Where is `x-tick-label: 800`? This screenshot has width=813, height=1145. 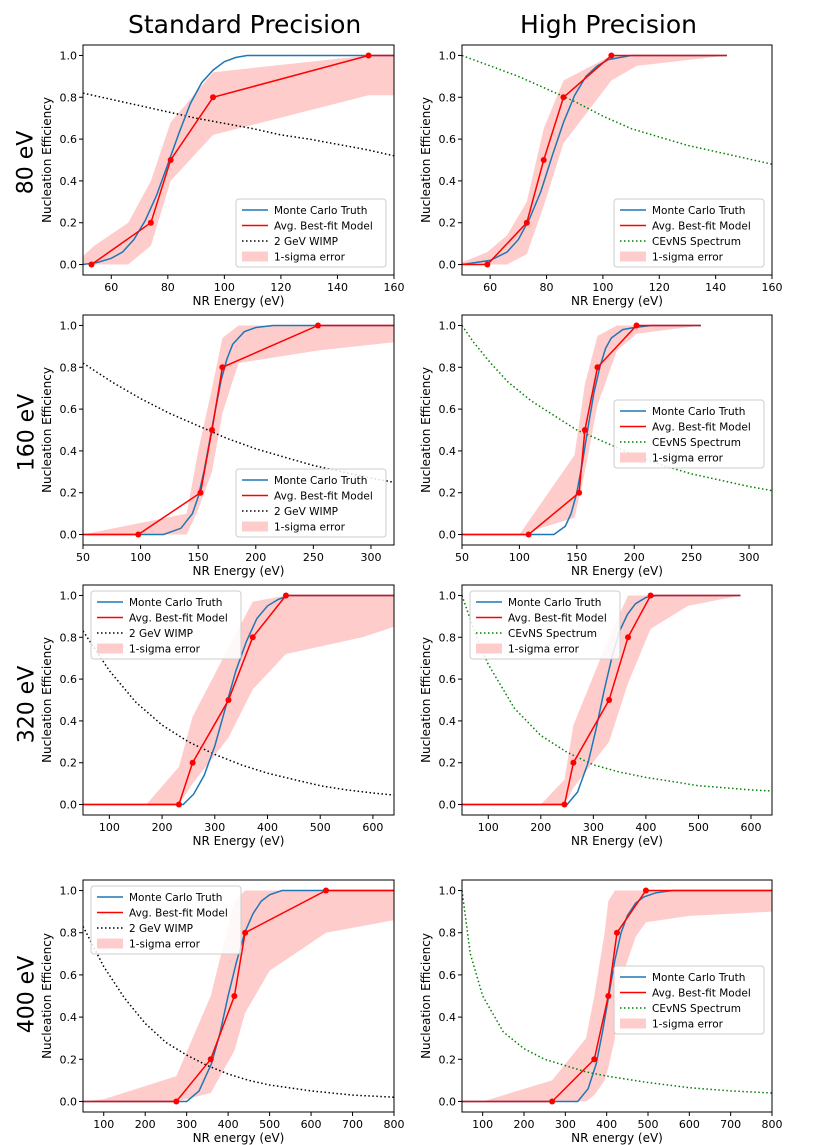
x-tick-label: 800 is located at coordinates (394, 1124).